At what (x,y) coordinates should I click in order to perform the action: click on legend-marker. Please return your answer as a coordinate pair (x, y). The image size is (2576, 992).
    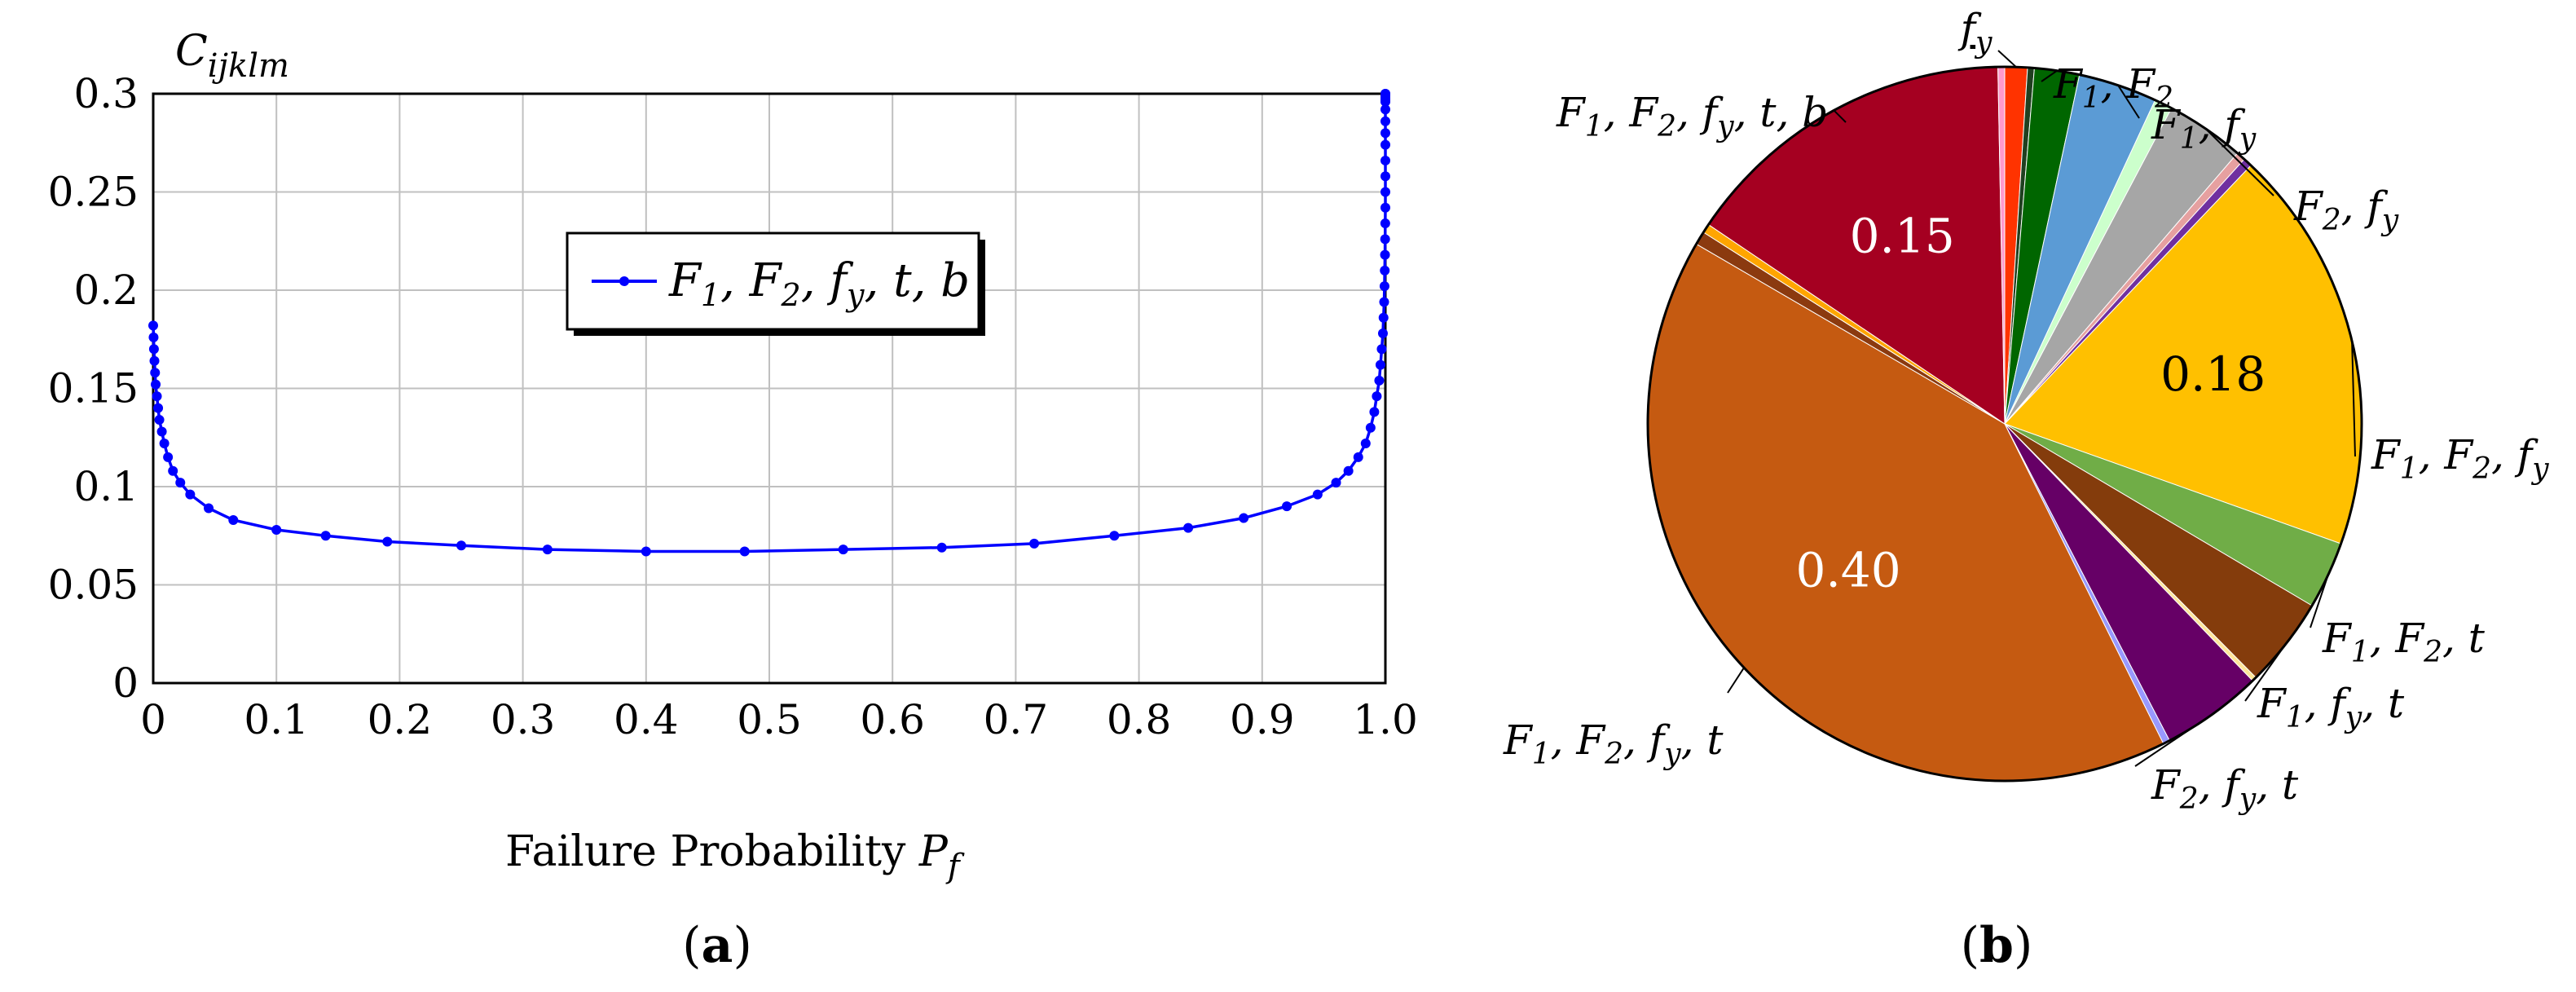
    Looking at the image, I should click on (624, 281).